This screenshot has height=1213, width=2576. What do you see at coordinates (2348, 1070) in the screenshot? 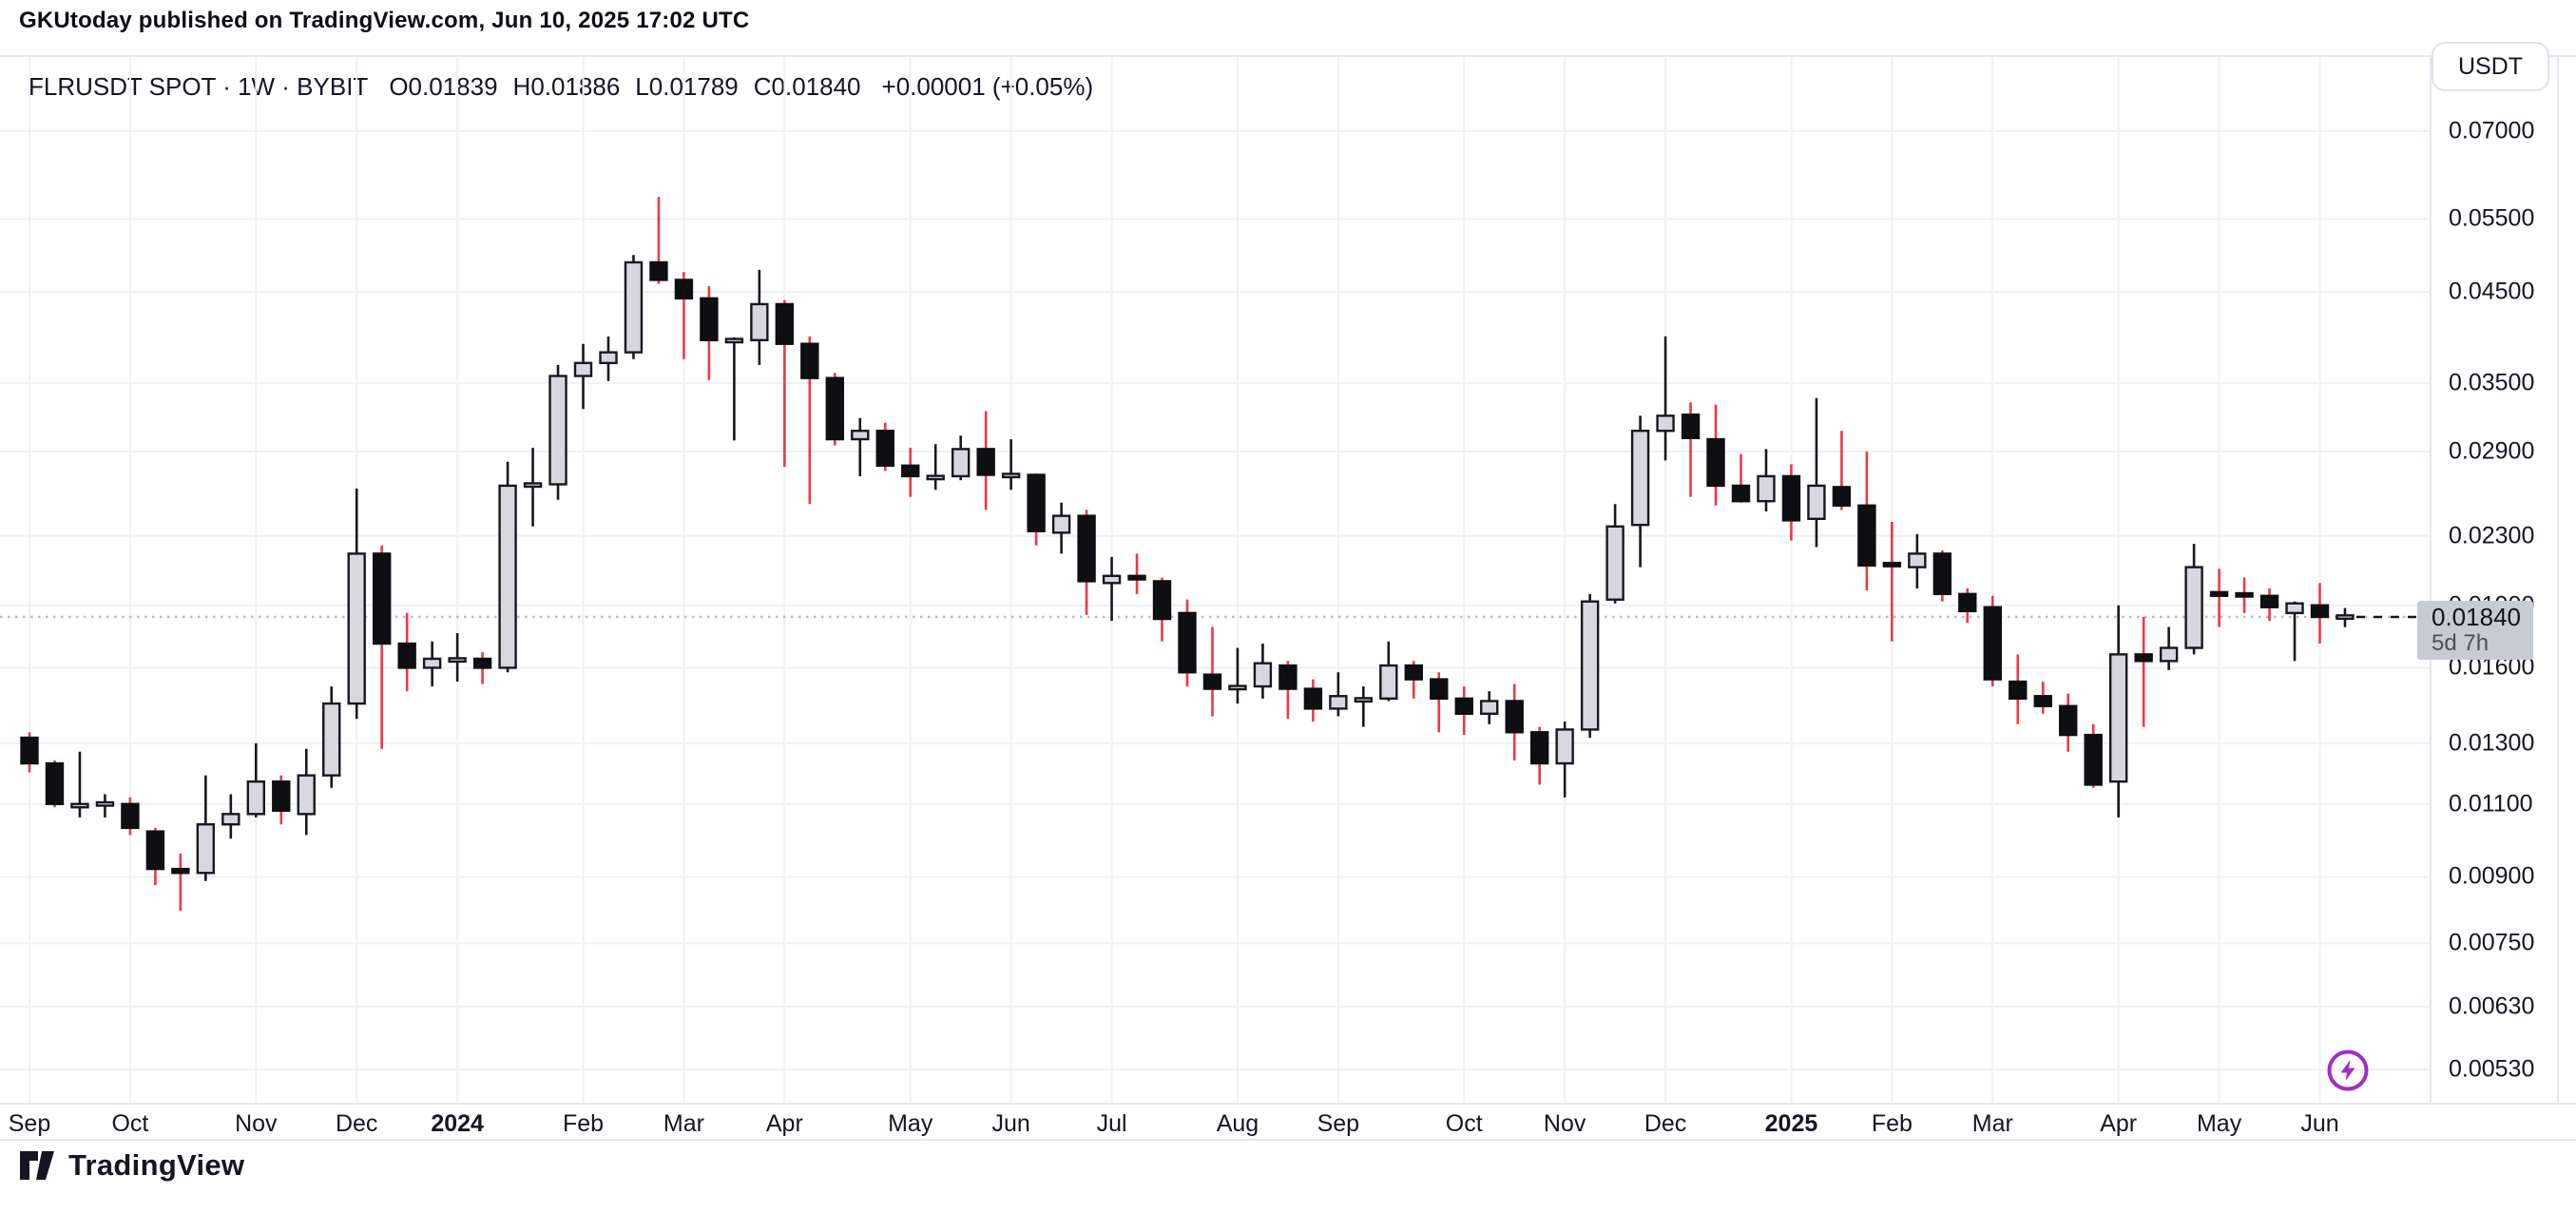
I see `flash-ideas-button` at bounding box center [2348, 1070].